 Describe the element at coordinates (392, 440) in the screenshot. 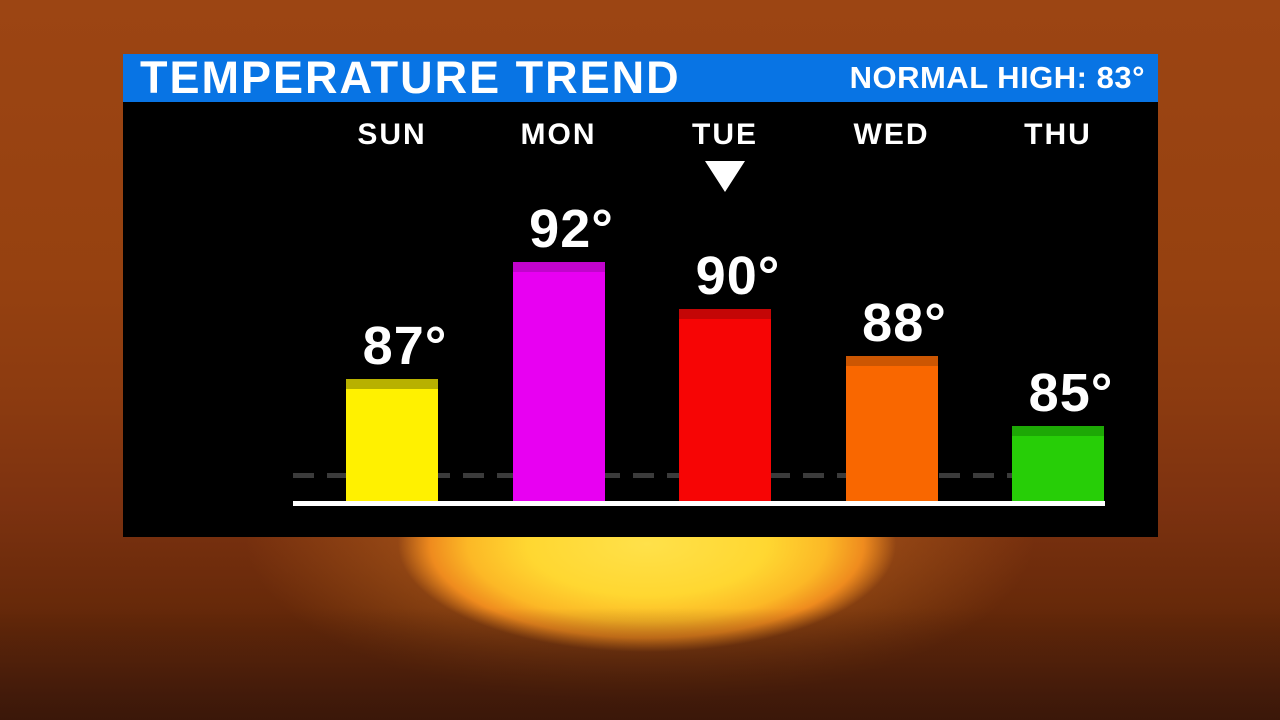

I see `bar-sun` at that location.